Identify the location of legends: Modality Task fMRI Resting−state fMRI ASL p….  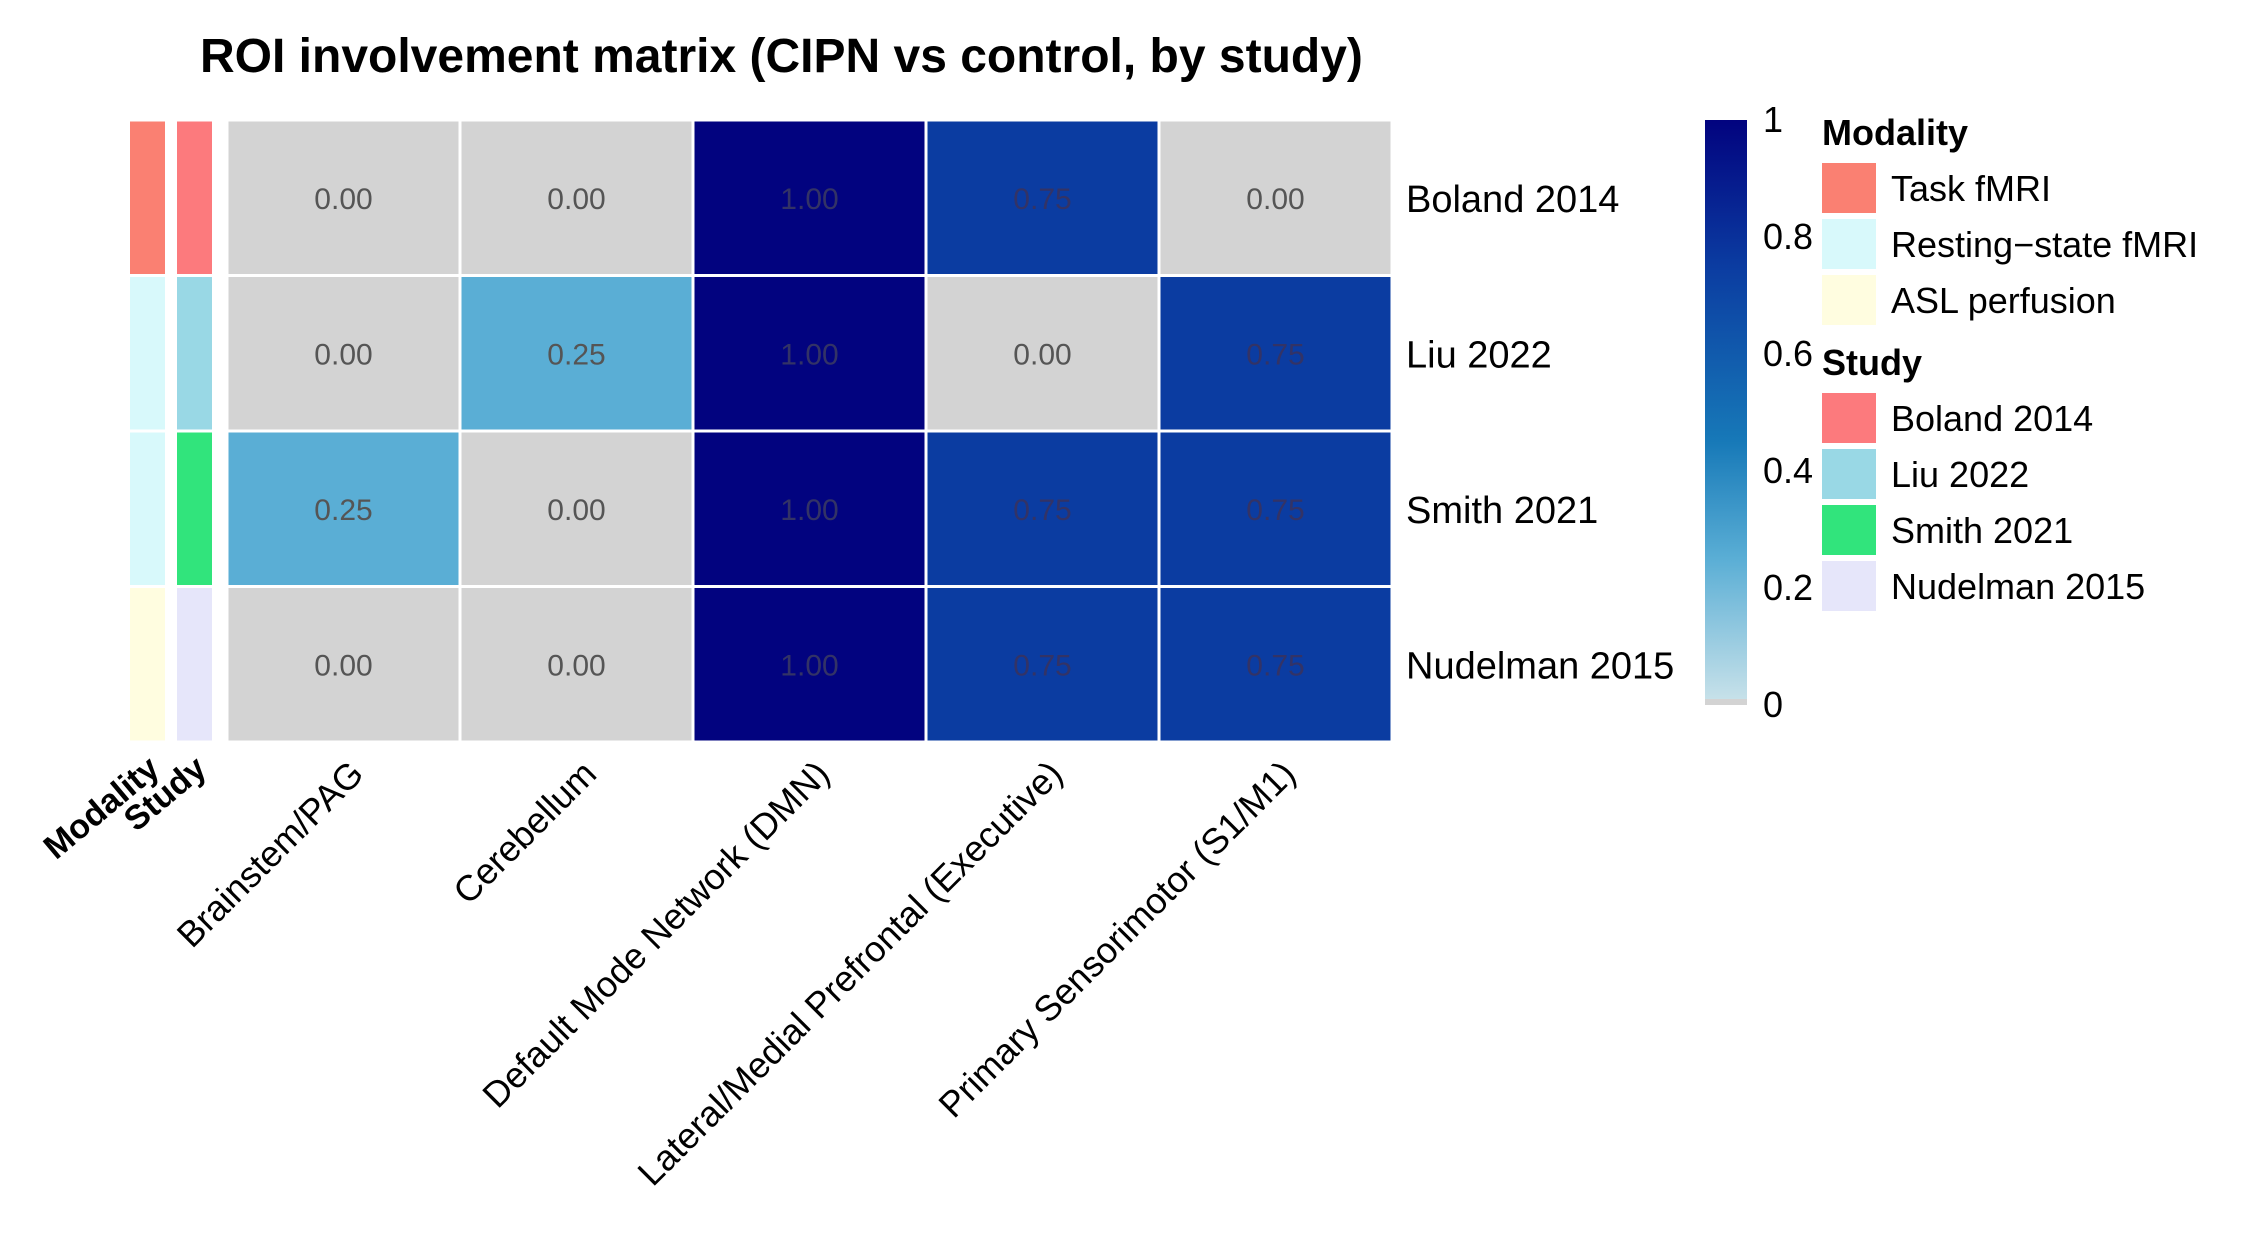
(2010, 361).